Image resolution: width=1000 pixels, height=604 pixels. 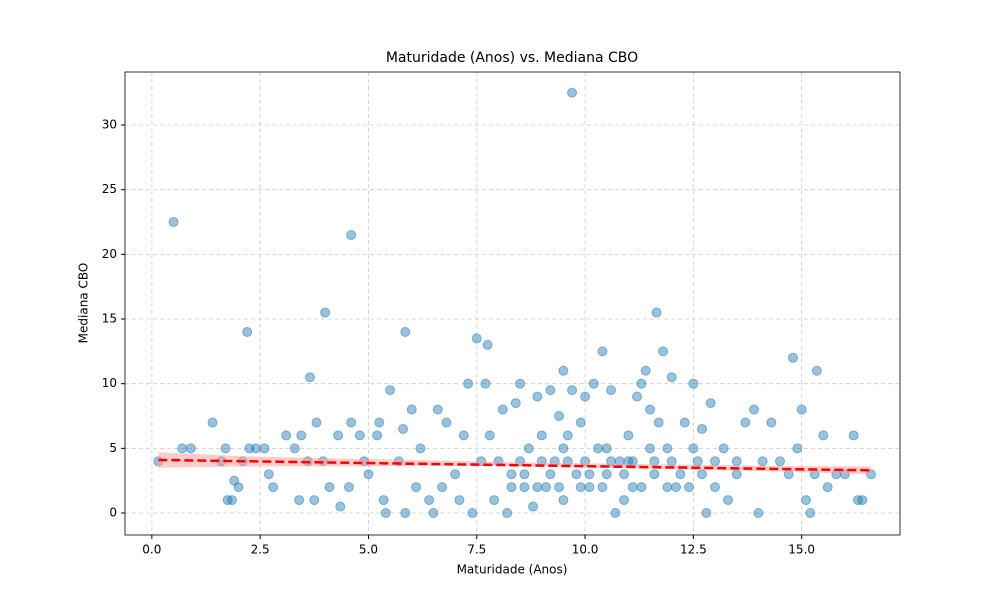 What do you see at coordinates (476, 550) in the screenshot?
I see `x-tick-label: 7.5` at bounding box center [476, 550].